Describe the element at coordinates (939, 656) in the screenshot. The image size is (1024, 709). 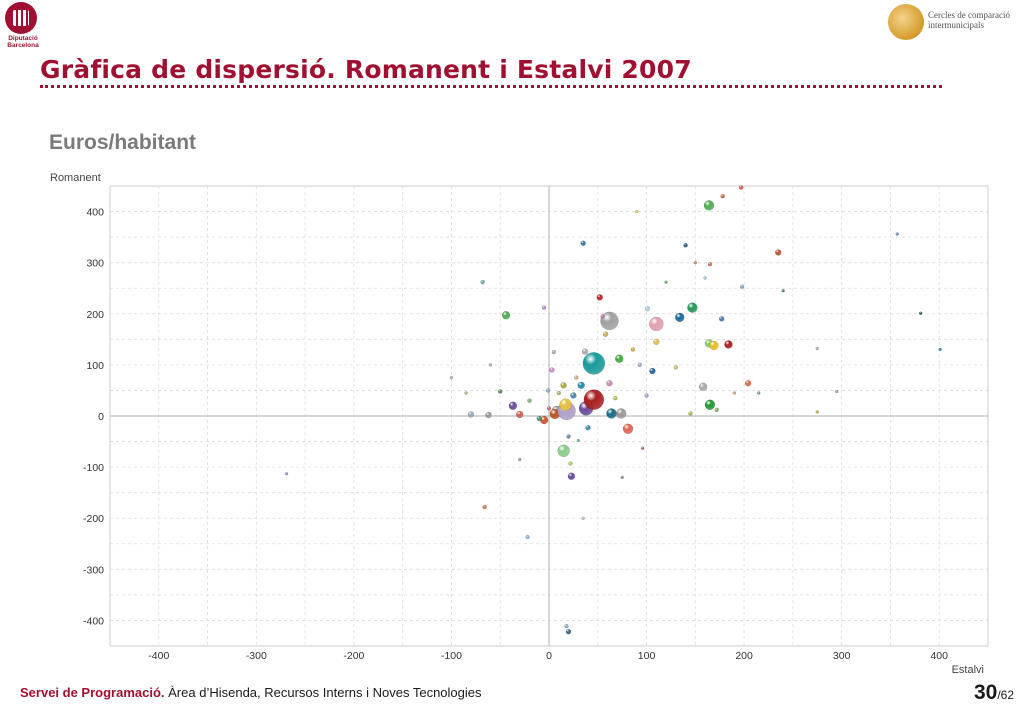
I see `x-tick-label: 400` at that location.